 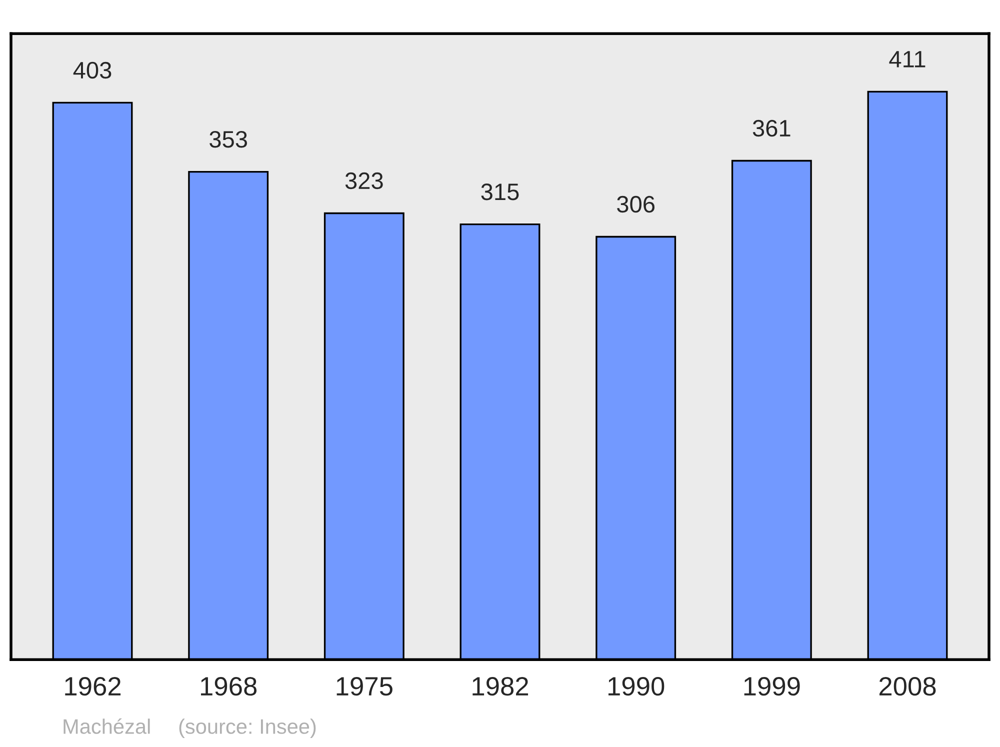 What do you see at coordinates (92, 70) in the screenshot?
I see `data-label: 403` at bounding box center [92, 70].